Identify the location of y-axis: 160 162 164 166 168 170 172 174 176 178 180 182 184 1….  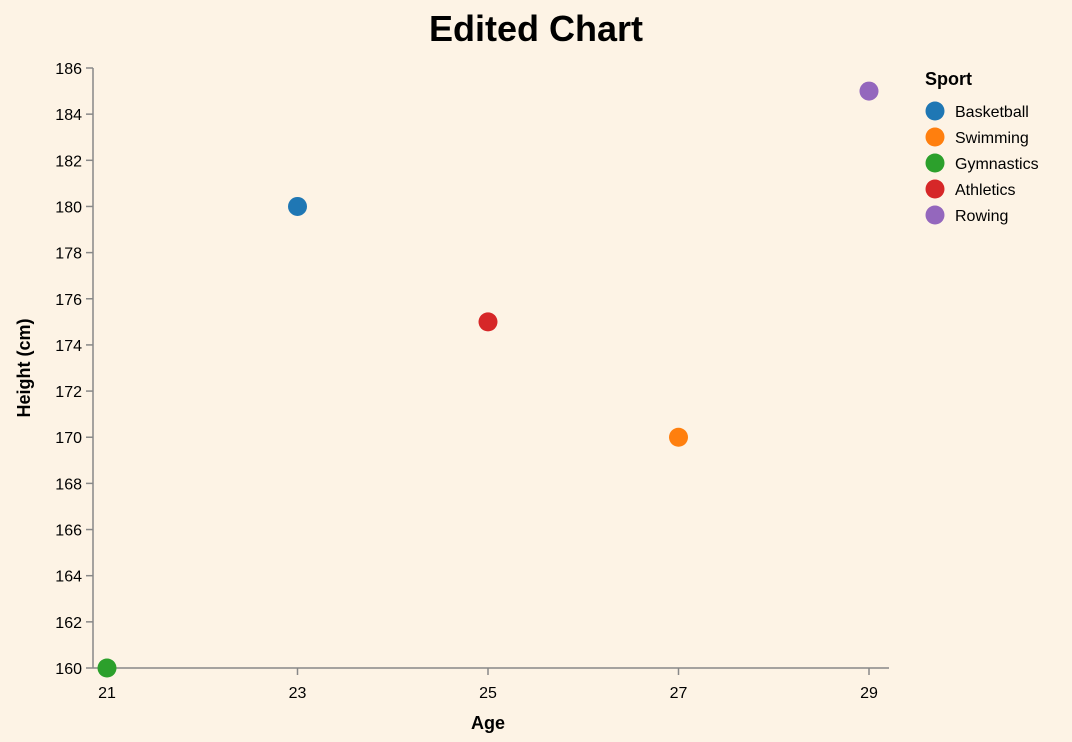
(74, 369).